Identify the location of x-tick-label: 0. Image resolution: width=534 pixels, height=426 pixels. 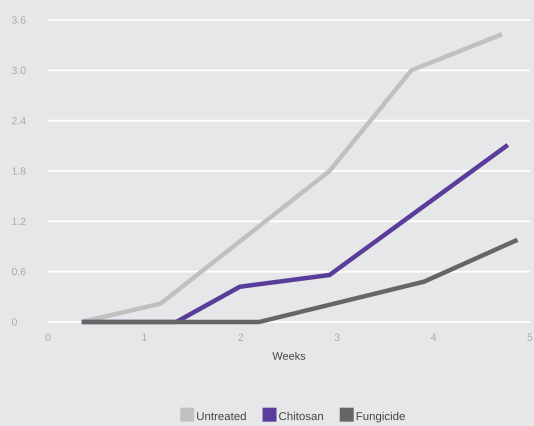
(47, 337).